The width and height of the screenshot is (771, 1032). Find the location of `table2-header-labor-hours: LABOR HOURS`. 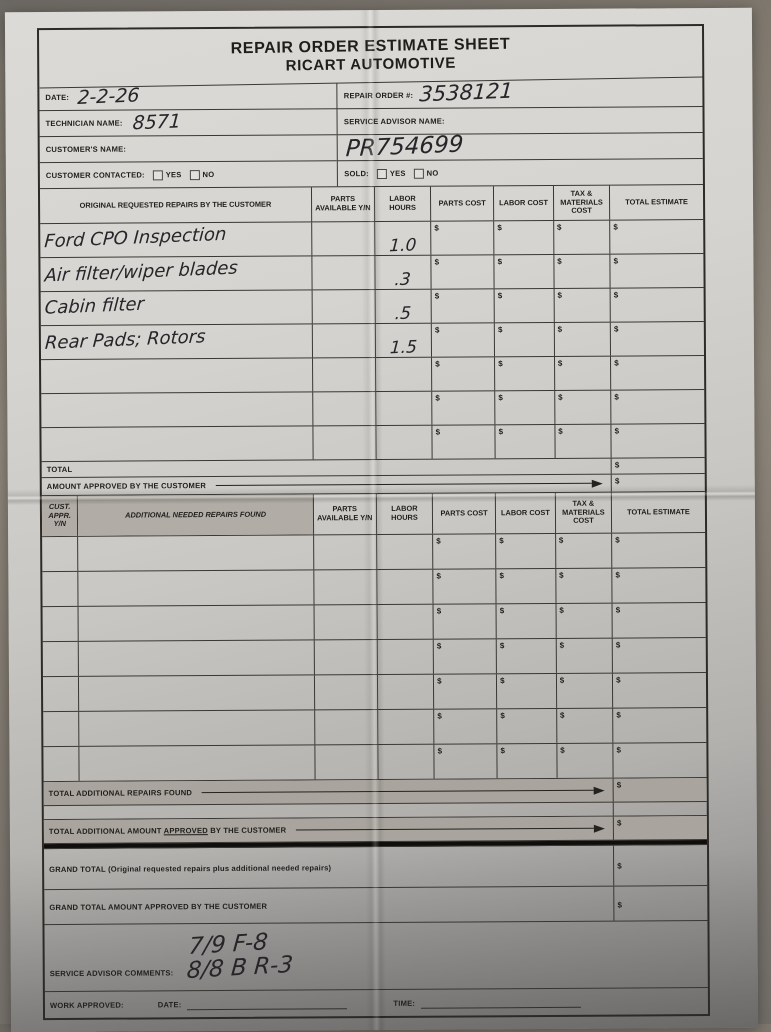

table2-header-labor-hours: LABOR HOURS is located at coordinates (405, 514).